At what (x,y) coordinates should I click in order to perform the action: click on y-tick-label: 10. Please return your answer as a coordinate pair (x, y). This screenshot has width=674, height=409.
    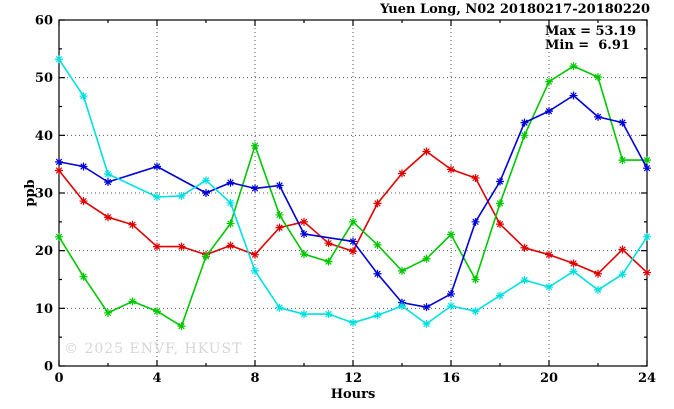
    Looking at the image, I should click on (44, 309).